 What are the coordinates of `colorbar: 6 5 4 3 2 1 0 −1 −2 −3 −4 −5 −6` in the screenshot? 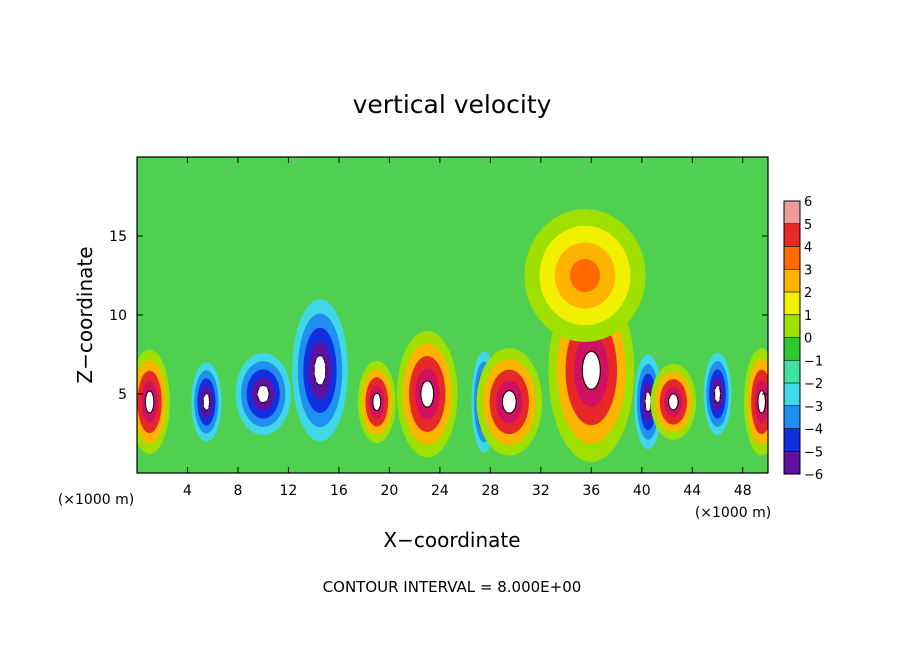 It's located at (803, 339).